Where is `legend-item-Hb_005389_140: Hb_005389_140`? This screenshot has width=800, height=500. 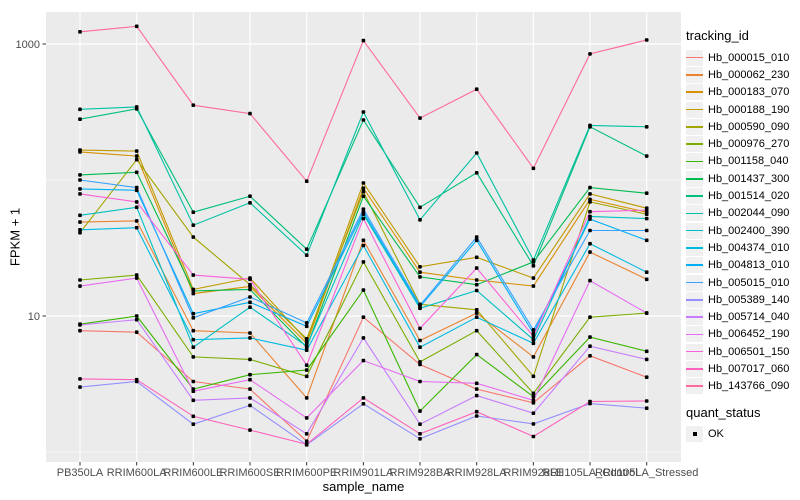 legend-item-Hb_005389_140: Hb_005389_140 is located at coordinates (743, 299).